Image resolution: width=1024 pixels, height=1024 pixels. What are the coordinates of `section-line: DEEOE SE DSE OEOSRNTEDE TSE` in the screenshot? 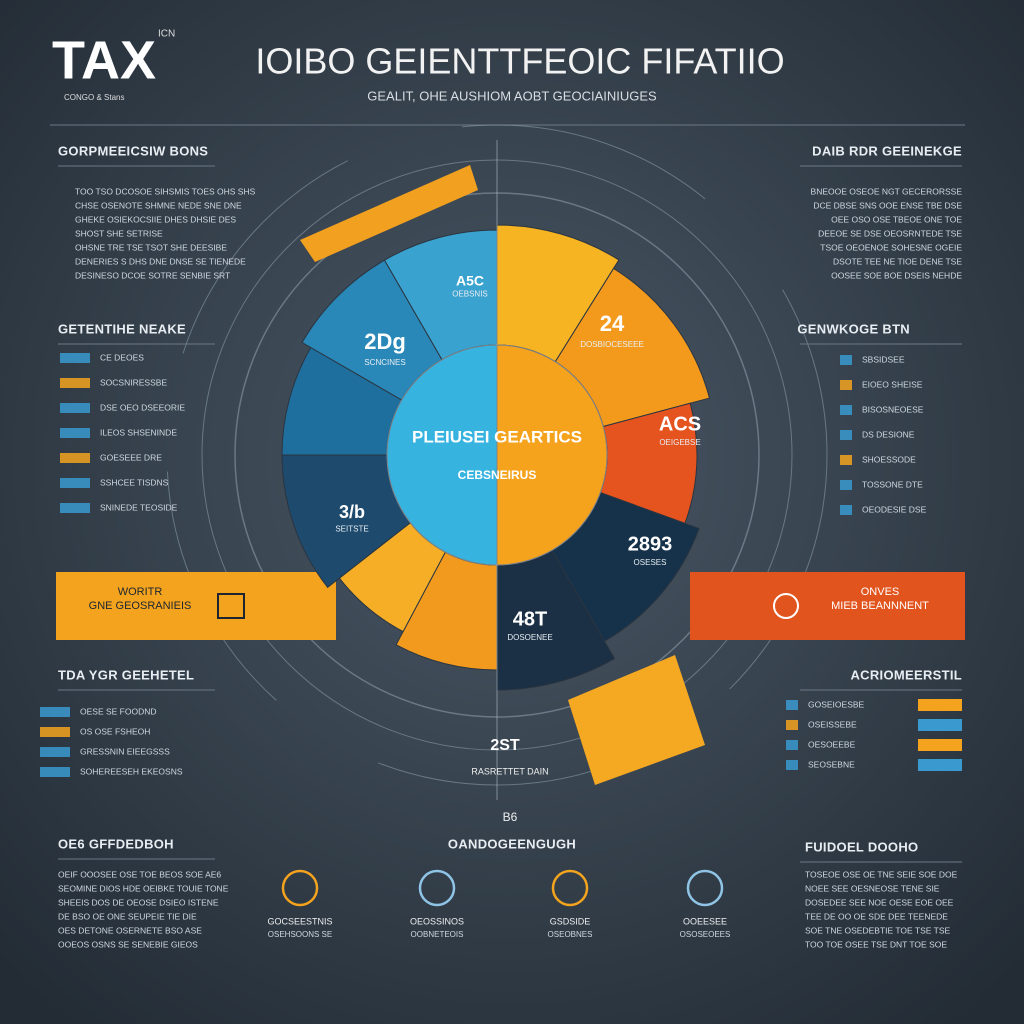 It's located at (890, 233).